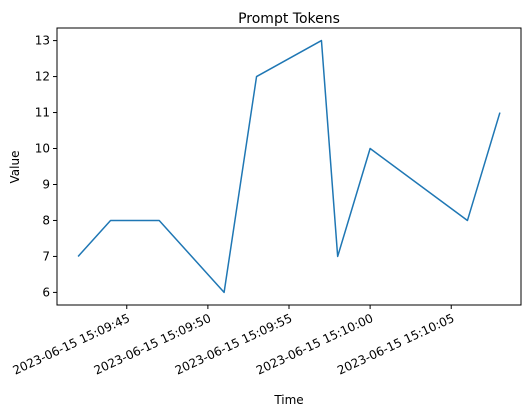 The width and height of the screenshot is (532, 418). Describe the element at coordinates (42, 77) in the screenshot. I see `y-tick-label: 12` at that location.